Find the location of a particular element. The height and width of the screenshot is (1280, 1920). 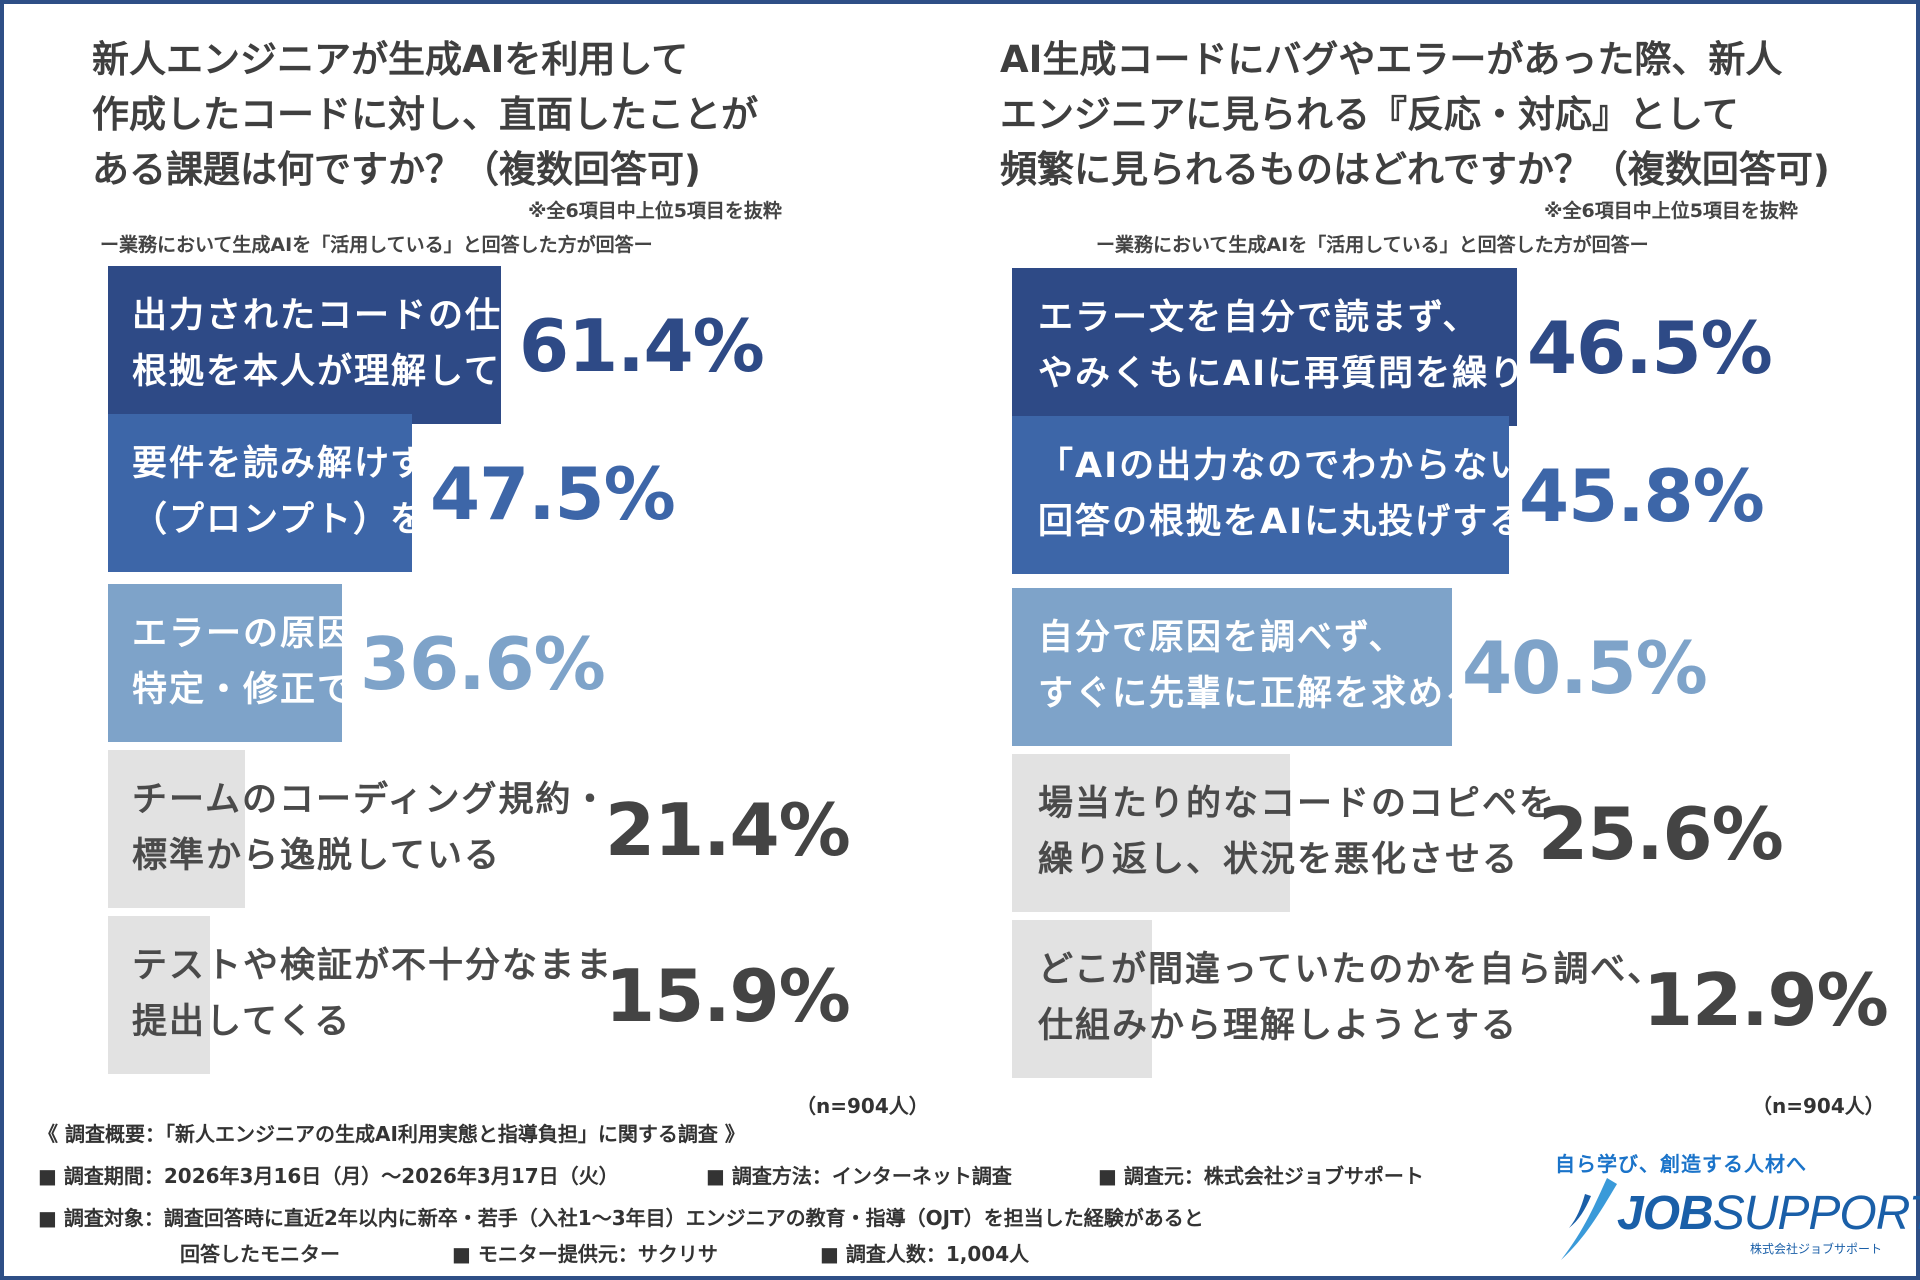

logo-wordmark-bold: JOB is located at coordinates (1665, 1213).